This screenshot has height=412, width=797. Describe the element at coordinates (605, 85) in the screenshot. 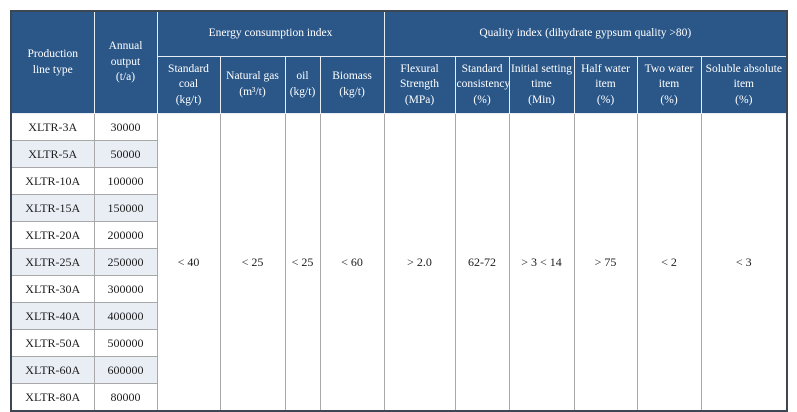

I see `col-header-half-water-item: Half water item (%)` at that location.